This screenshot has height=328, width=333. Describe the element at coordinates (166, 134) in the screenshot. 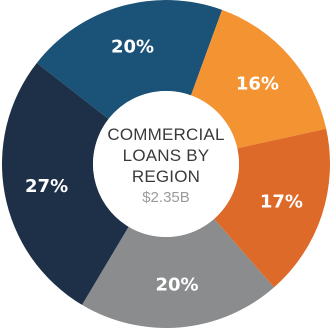

I see `center-title-line-1: COMMERCIAL` at that location.